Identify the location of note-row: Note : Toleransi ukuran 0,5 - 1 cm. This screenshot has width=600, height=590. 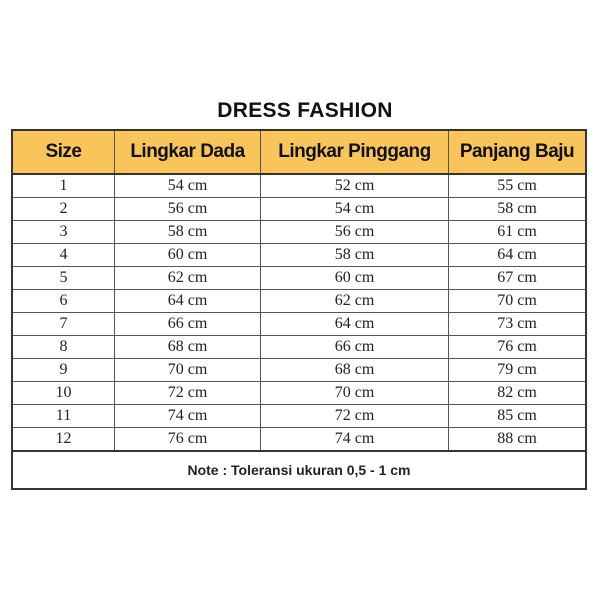
(299, 470).